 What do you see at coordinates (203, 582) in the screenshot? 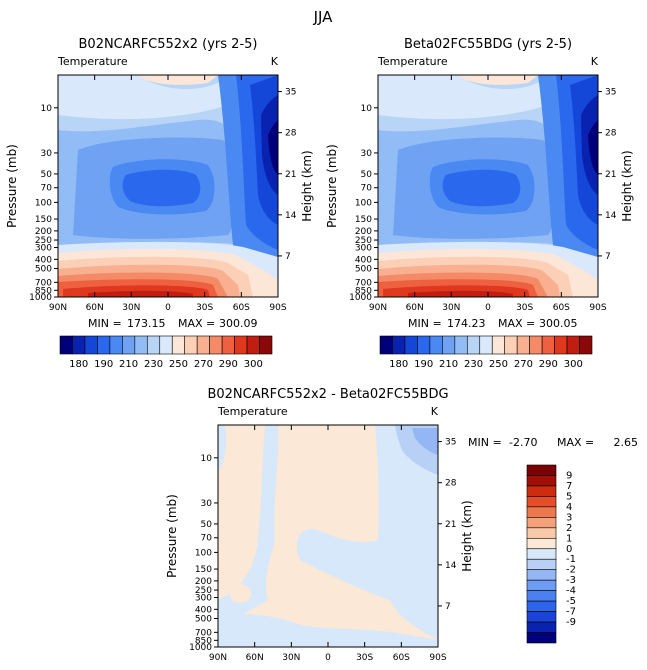
I see `y-tick-label: 200` at bounding box center [203, 582].